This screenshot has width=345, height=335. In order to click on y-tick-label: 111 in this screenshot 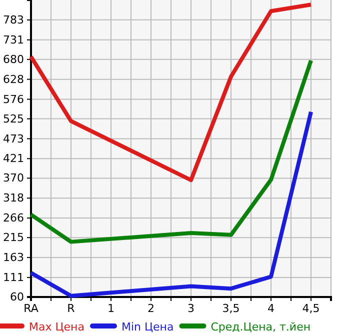, I will do `click(13, 277)`.